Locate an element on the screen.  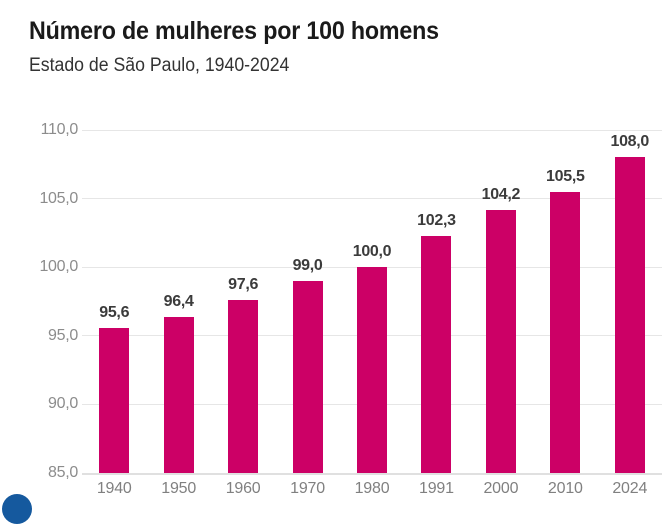
bar-value-label: 96,4 is located at coordinates (178, 301).